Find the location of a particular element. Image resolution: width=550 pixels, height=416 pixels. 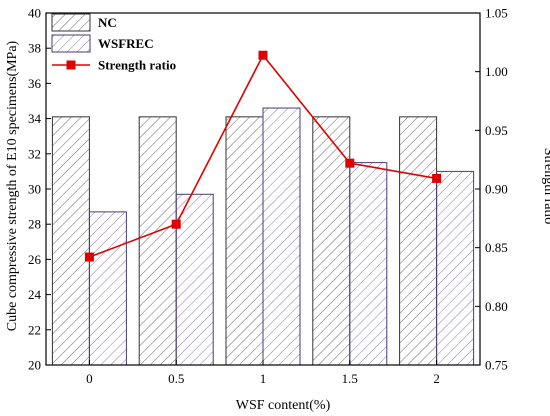

y-tick-label: 30 is located at coordinates (34, 189).